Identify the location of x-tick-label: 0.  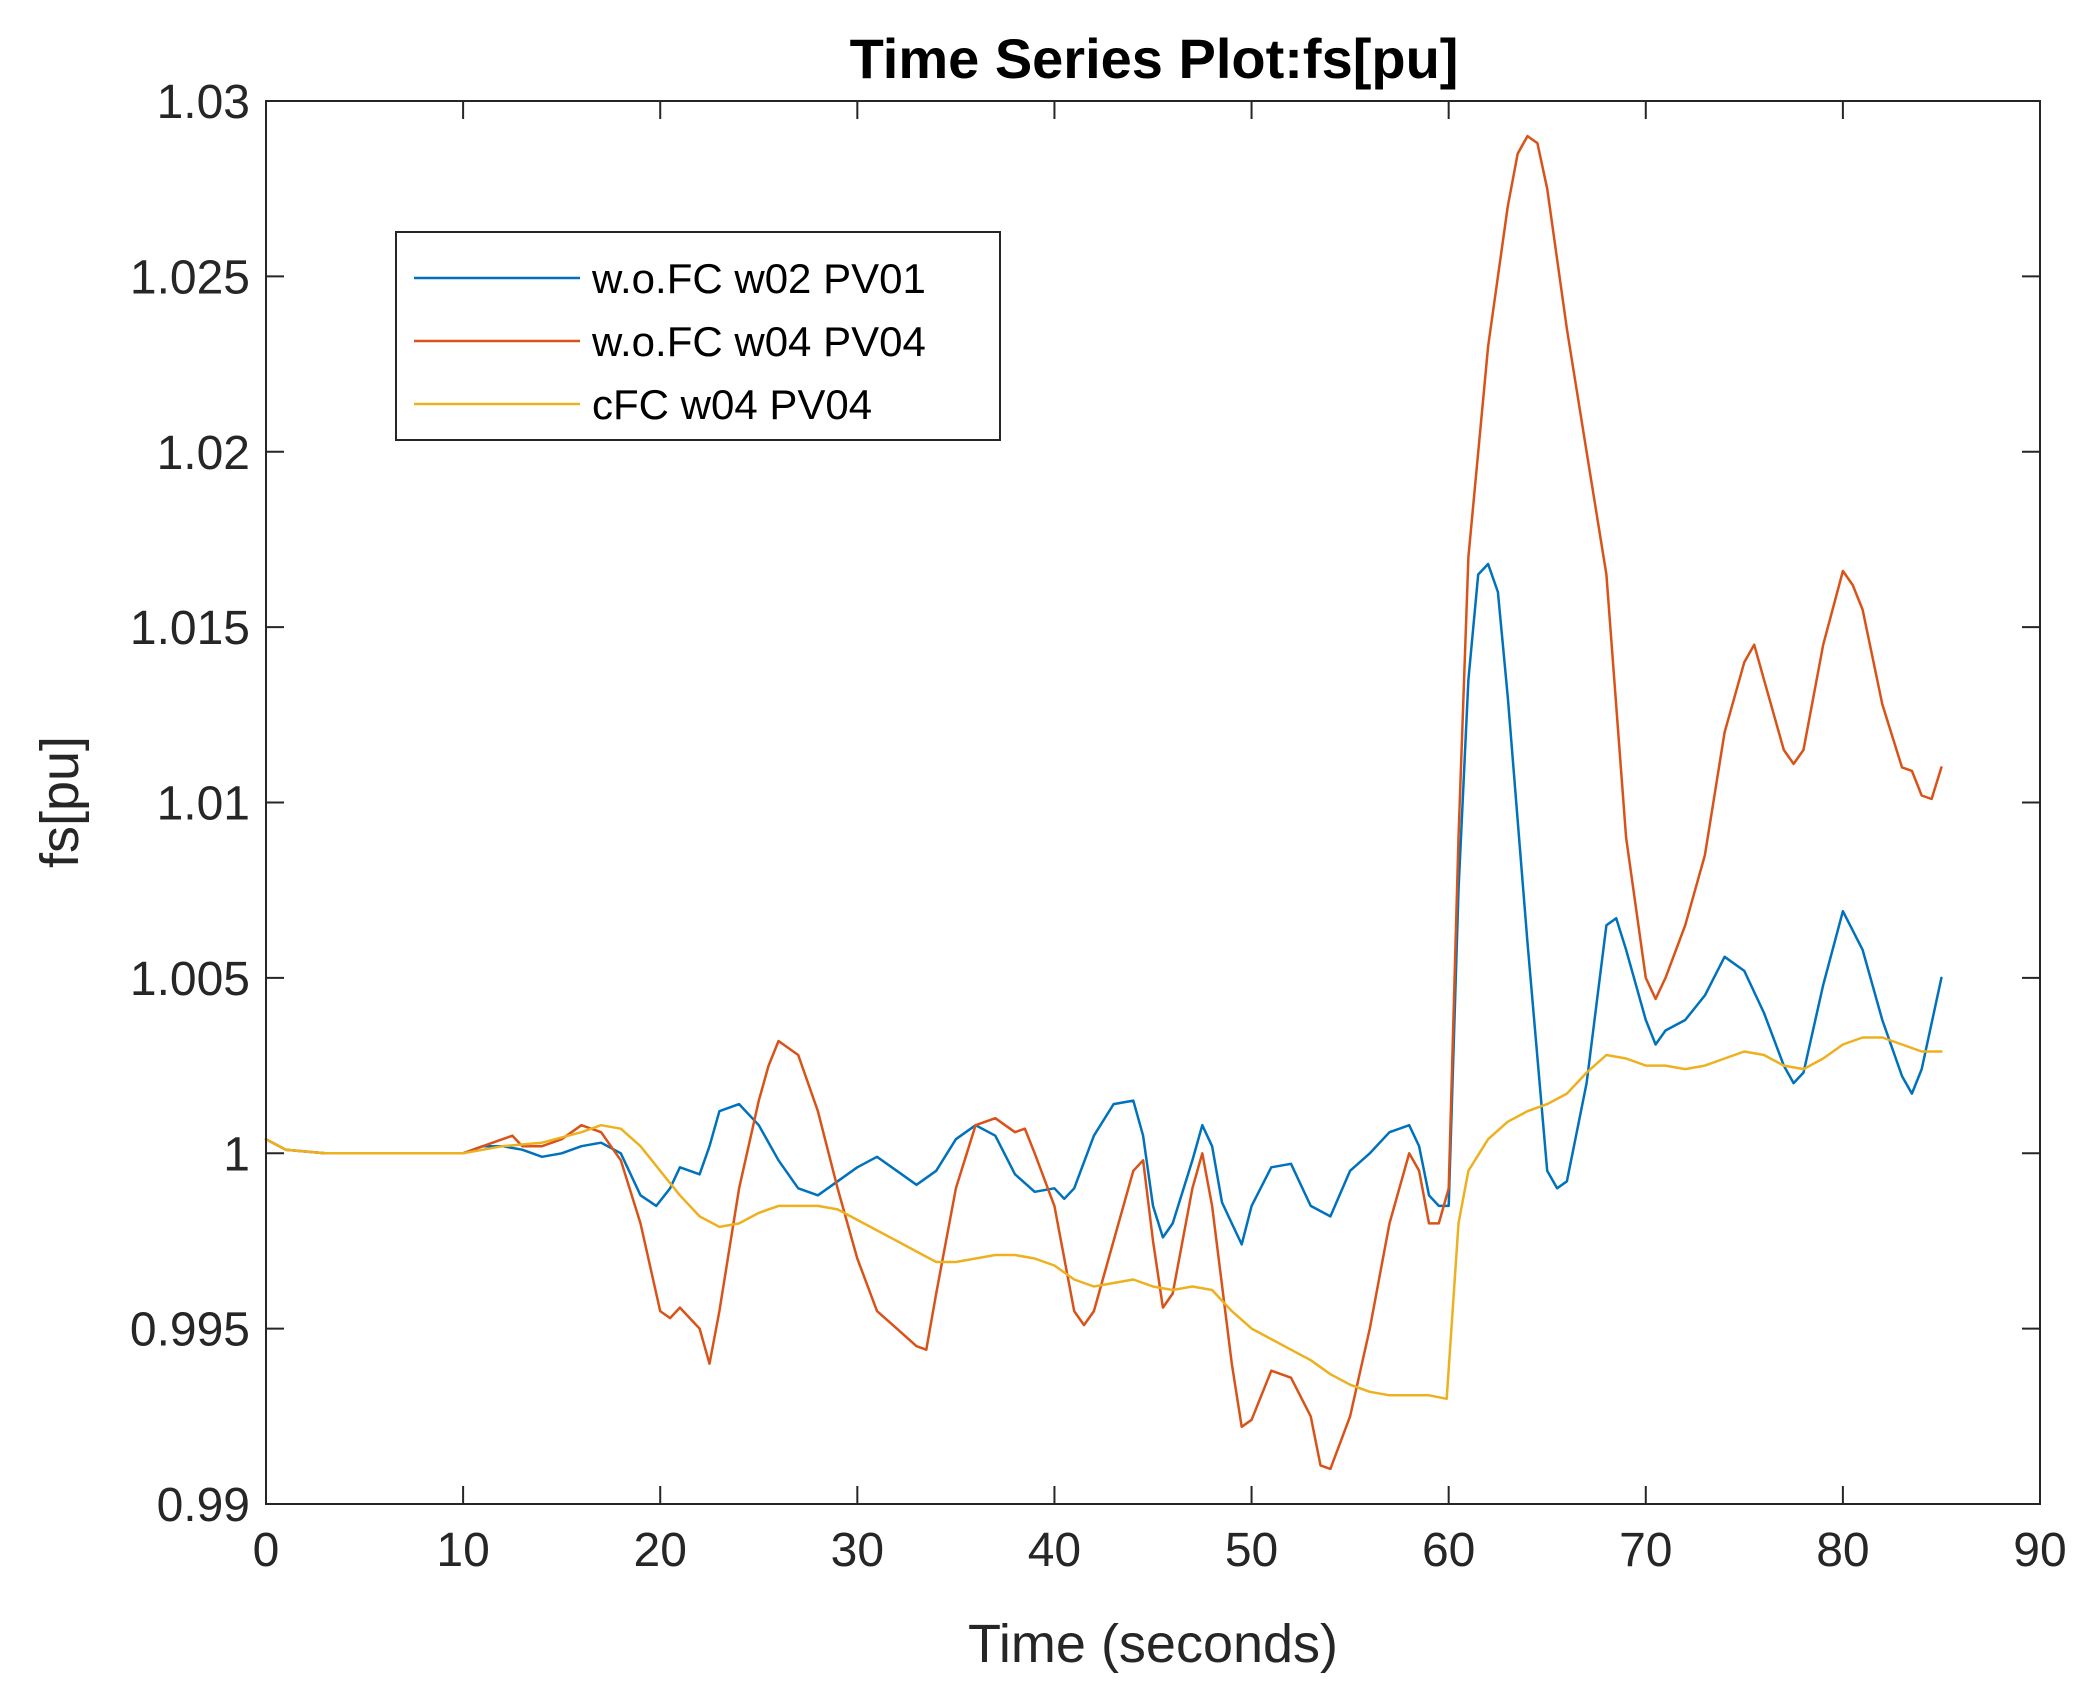
(266, 1550).